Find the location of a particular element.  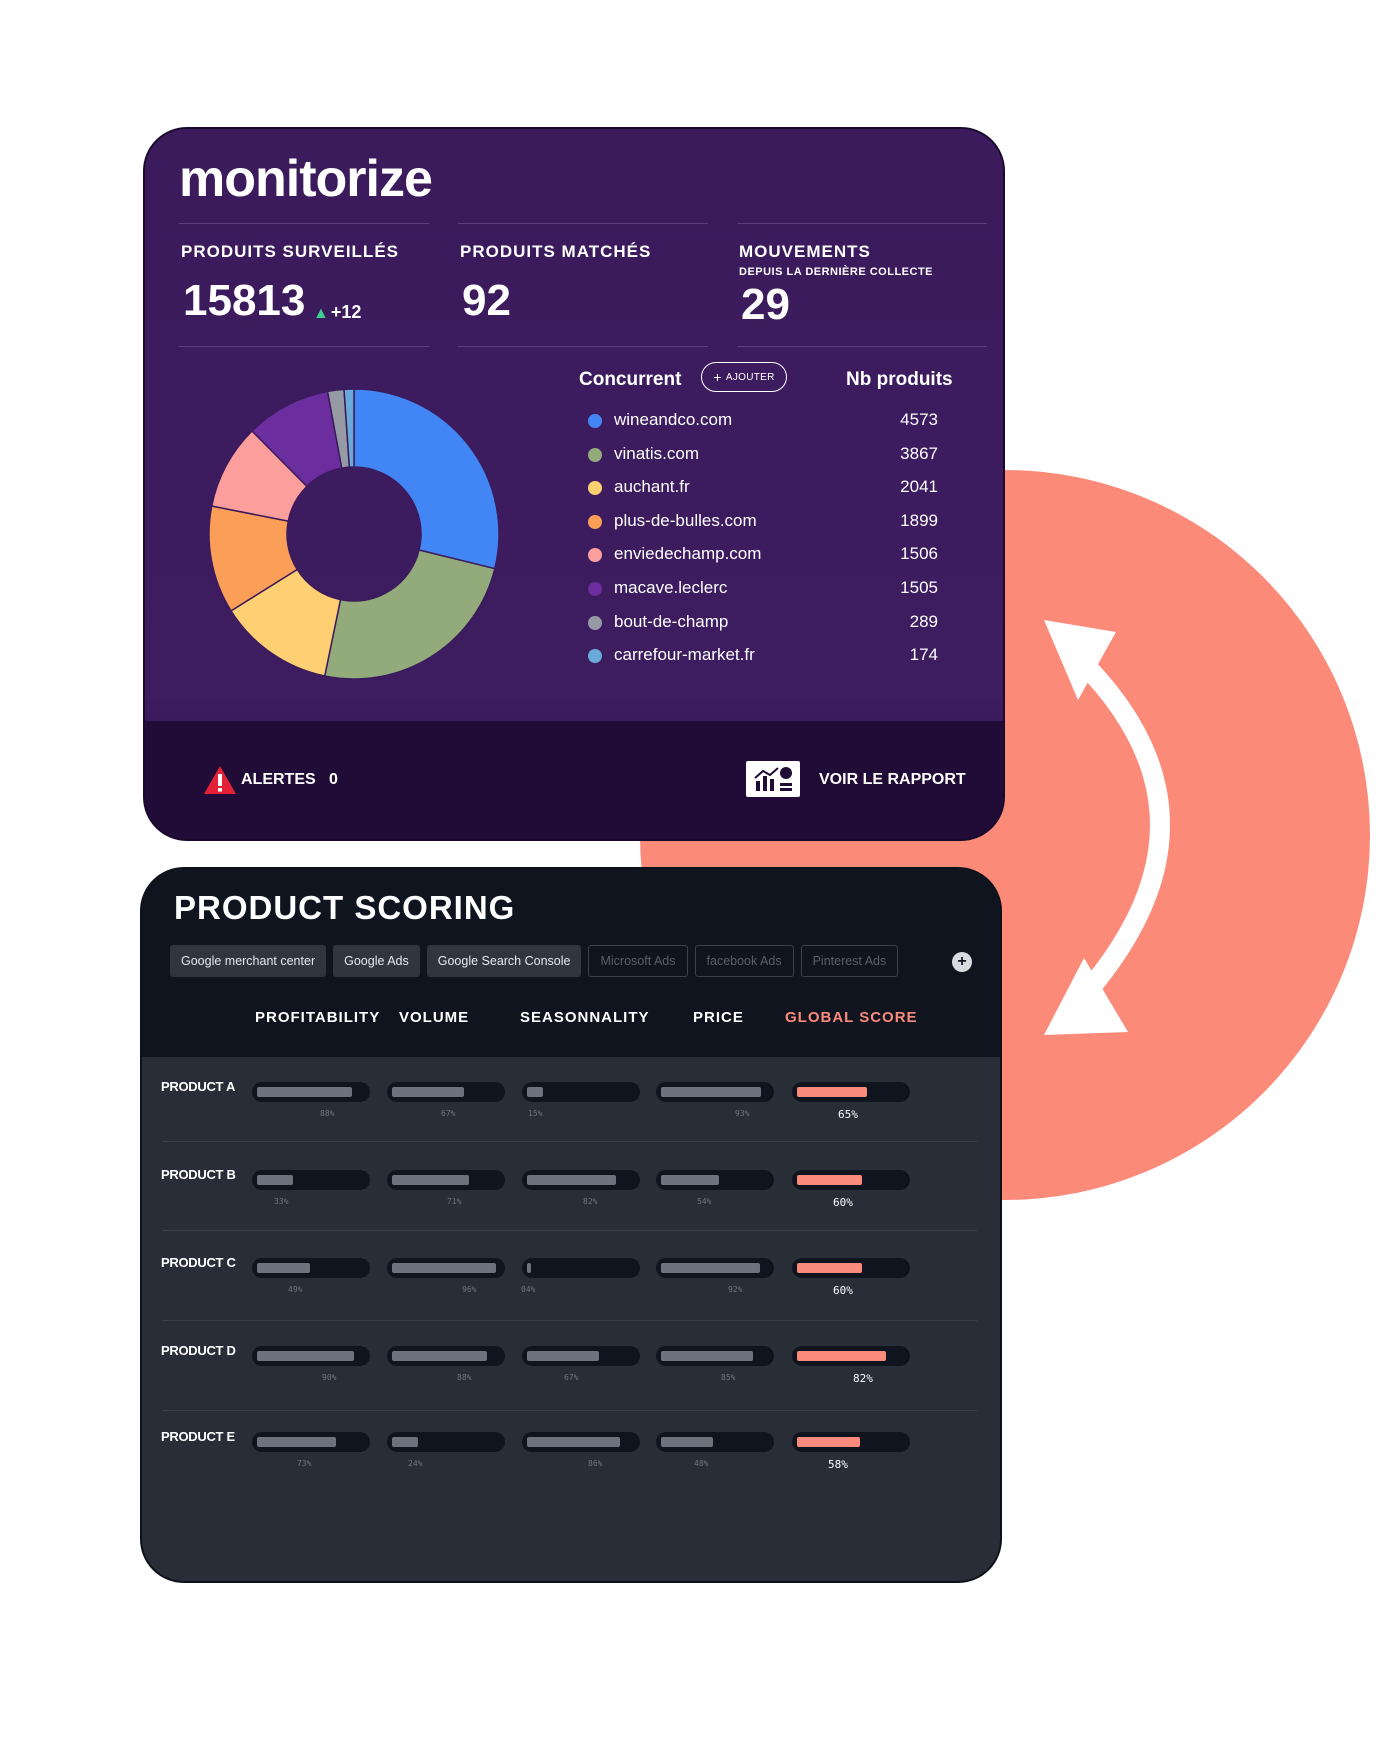

score-value: 24% is located at coordinates (415, 1463).